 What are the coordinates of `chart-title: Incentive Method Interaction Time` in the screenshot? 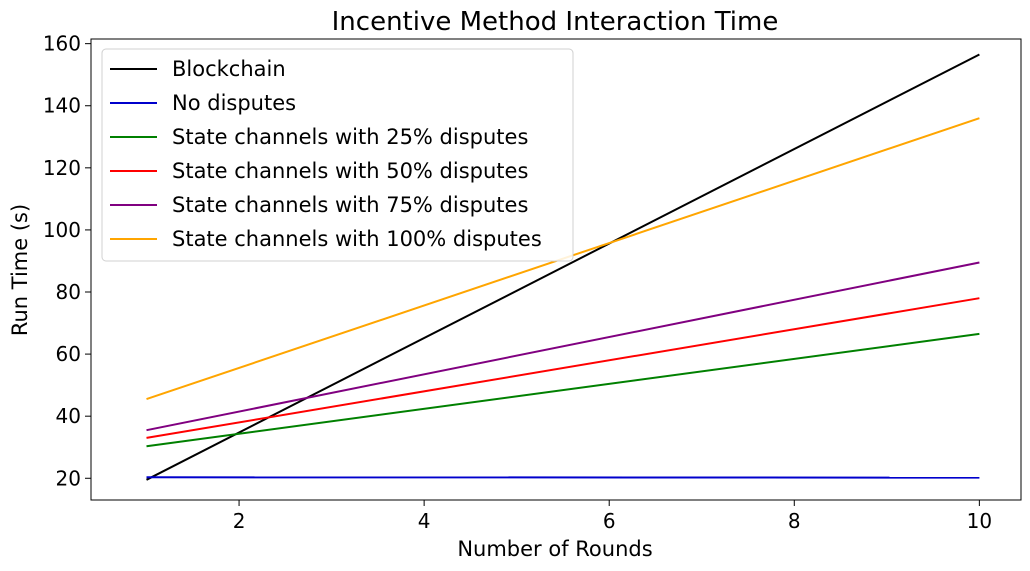 It's located at (555, 22).